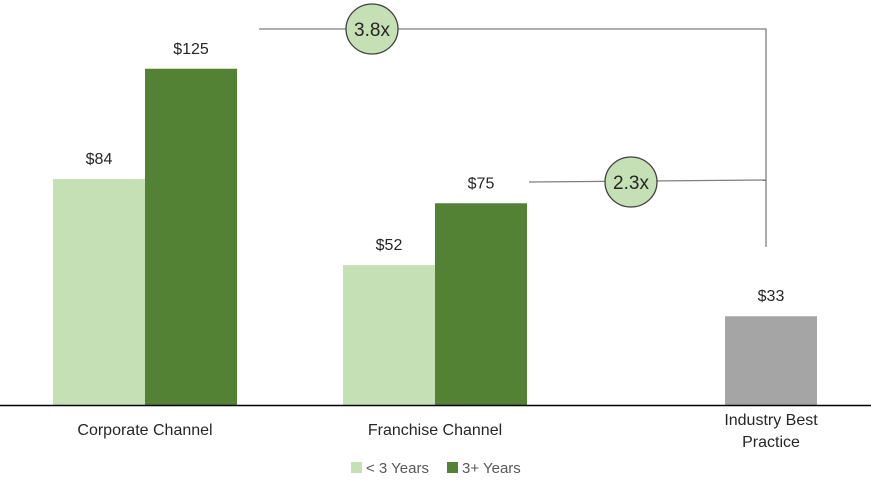  What do you see at coordinates (435, 430) in the screenshot?
I see `category-label-franchise-channel: Franchise Channel` at bounding box center [435, 430].